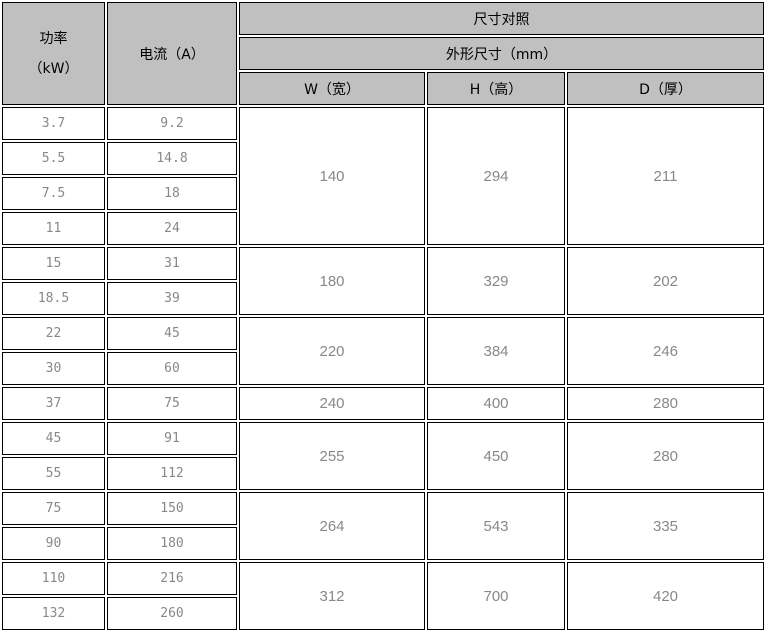 This screenshot has height=633, width=775. What do you see at coordinates (53, 508) in the screenshot?
I see `power-cell: 75` at bounding box center [53, 508].